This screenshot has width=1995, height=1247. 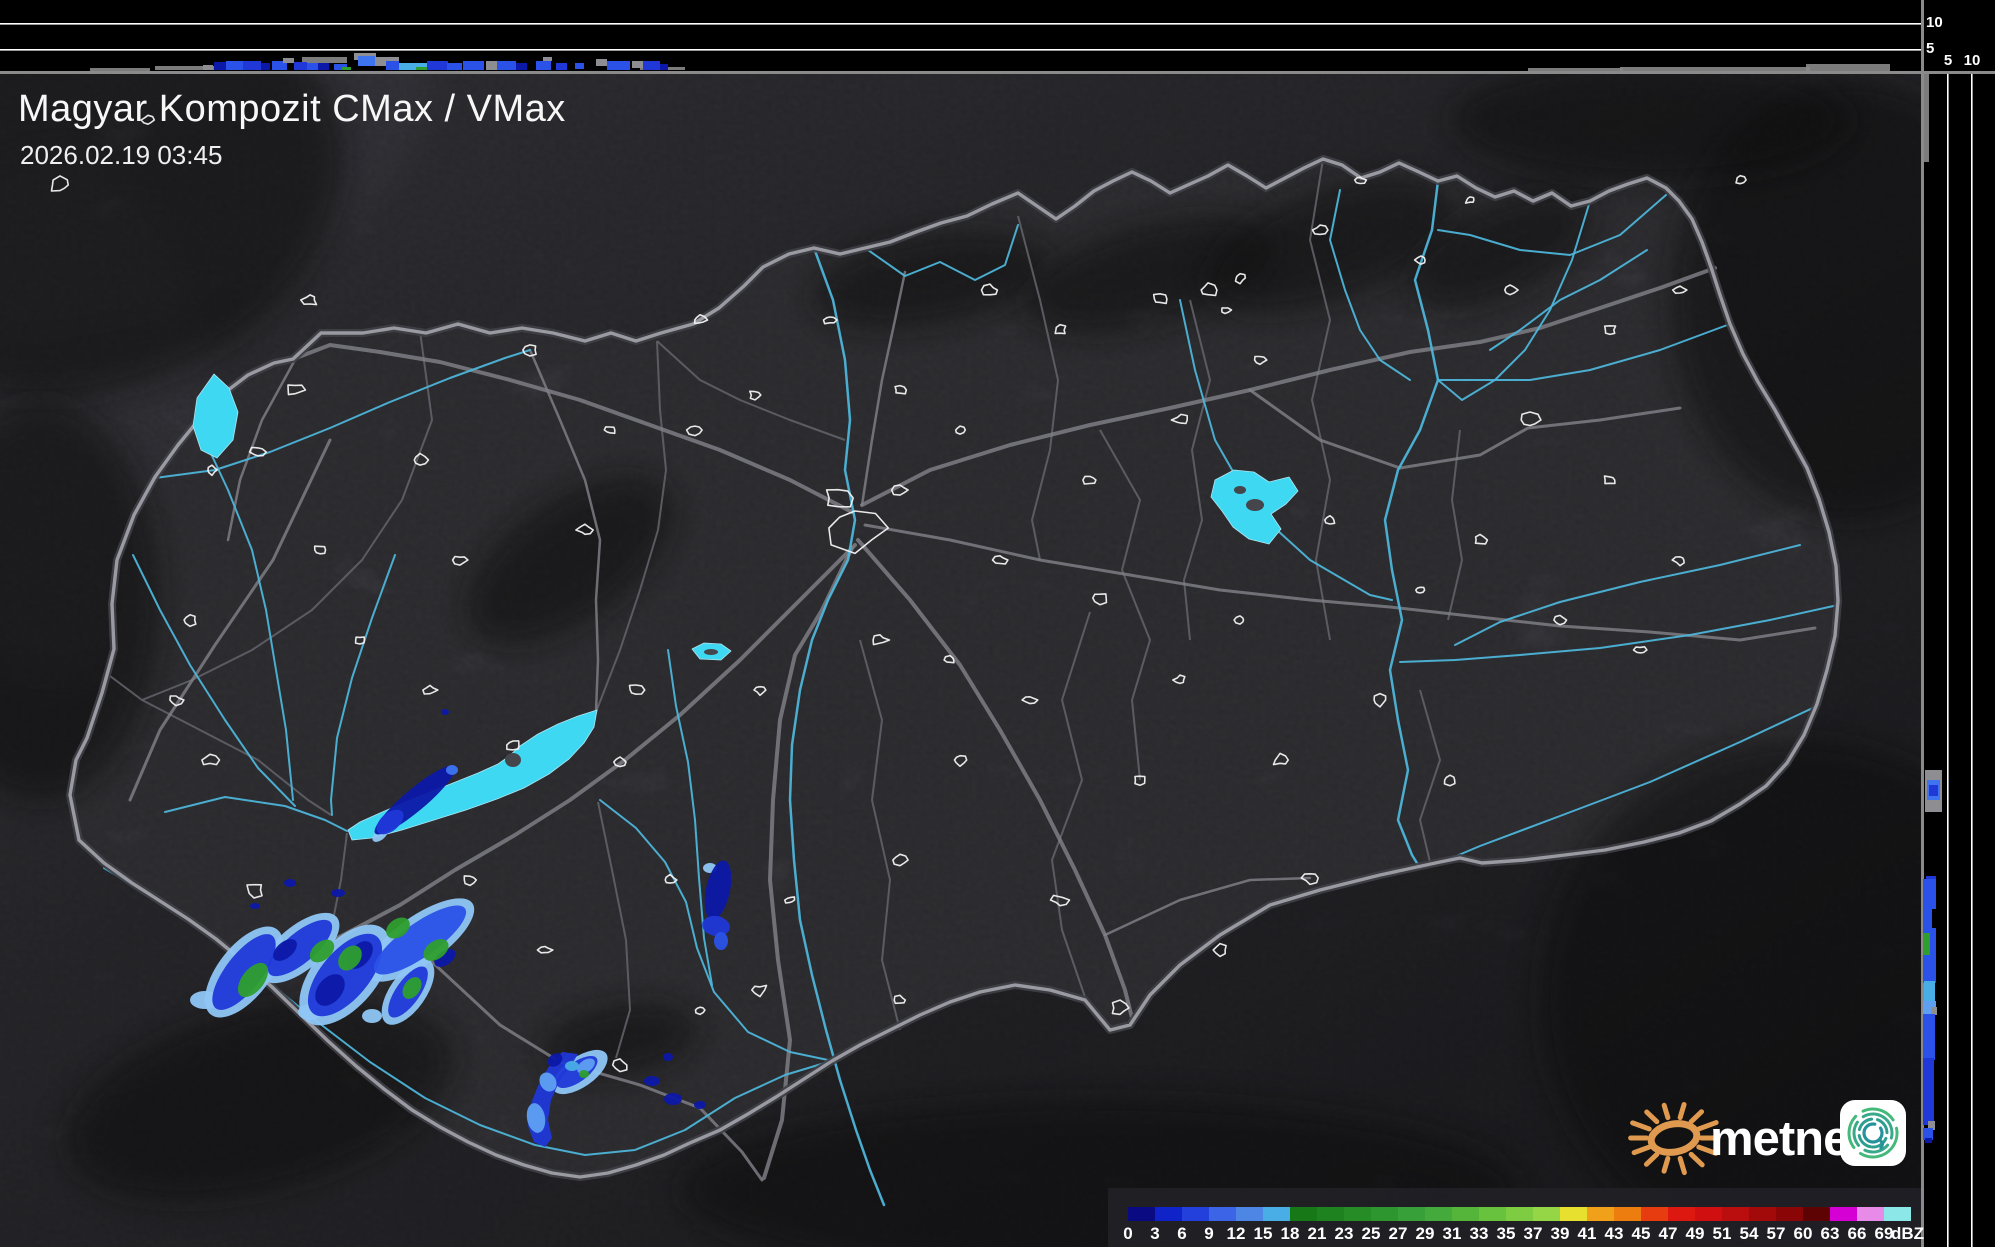 What do you see at coordinates (1749, 1233) in the screenshot?
I see `legend-tick-label: 54` at bounding box center [1749, 1233].